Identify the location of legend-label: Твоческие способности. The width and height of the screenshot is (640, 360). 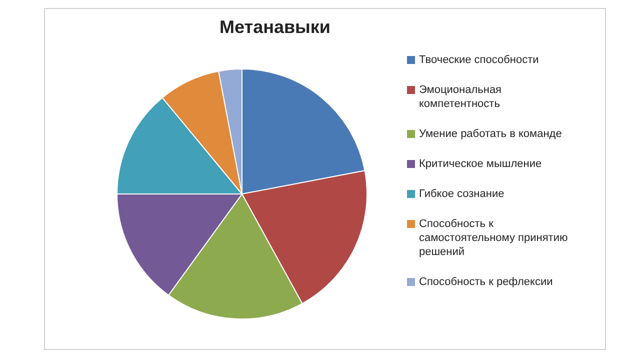
(479, 60).